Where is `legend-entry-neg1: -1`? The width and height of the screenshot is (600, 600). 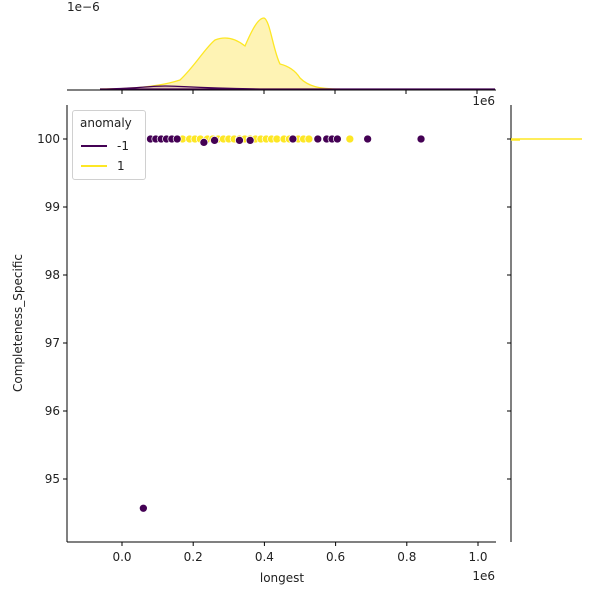
legend-entry-neg1: -1 is located at coordinates (105, 146).